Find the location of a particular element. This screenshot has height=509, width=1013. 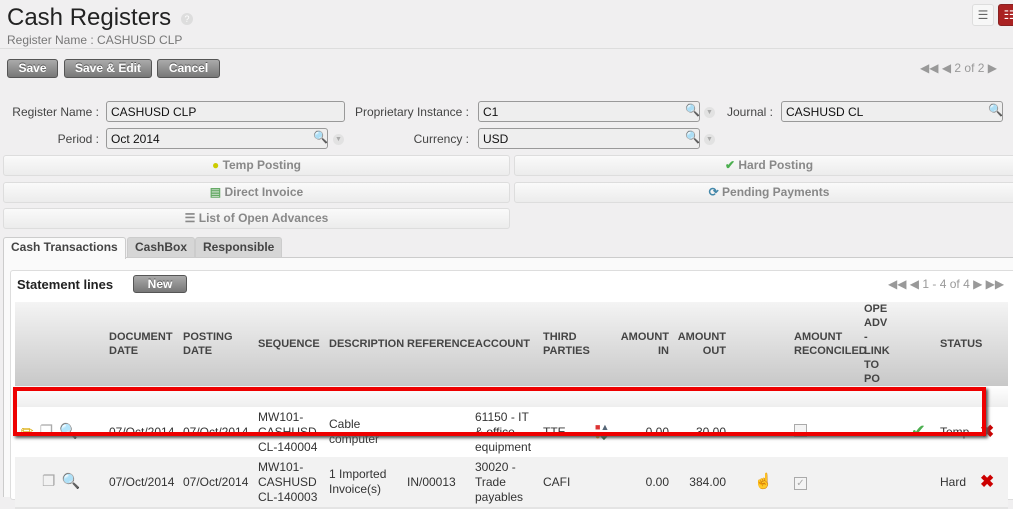

list-view-icon: ☰ is located at coordinates (983, 15).